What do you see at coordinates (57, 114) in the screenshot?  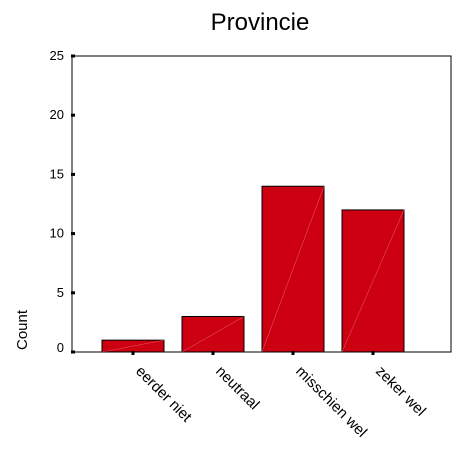 I see `y-tick-label: 20` at bounding box center [57, 114].